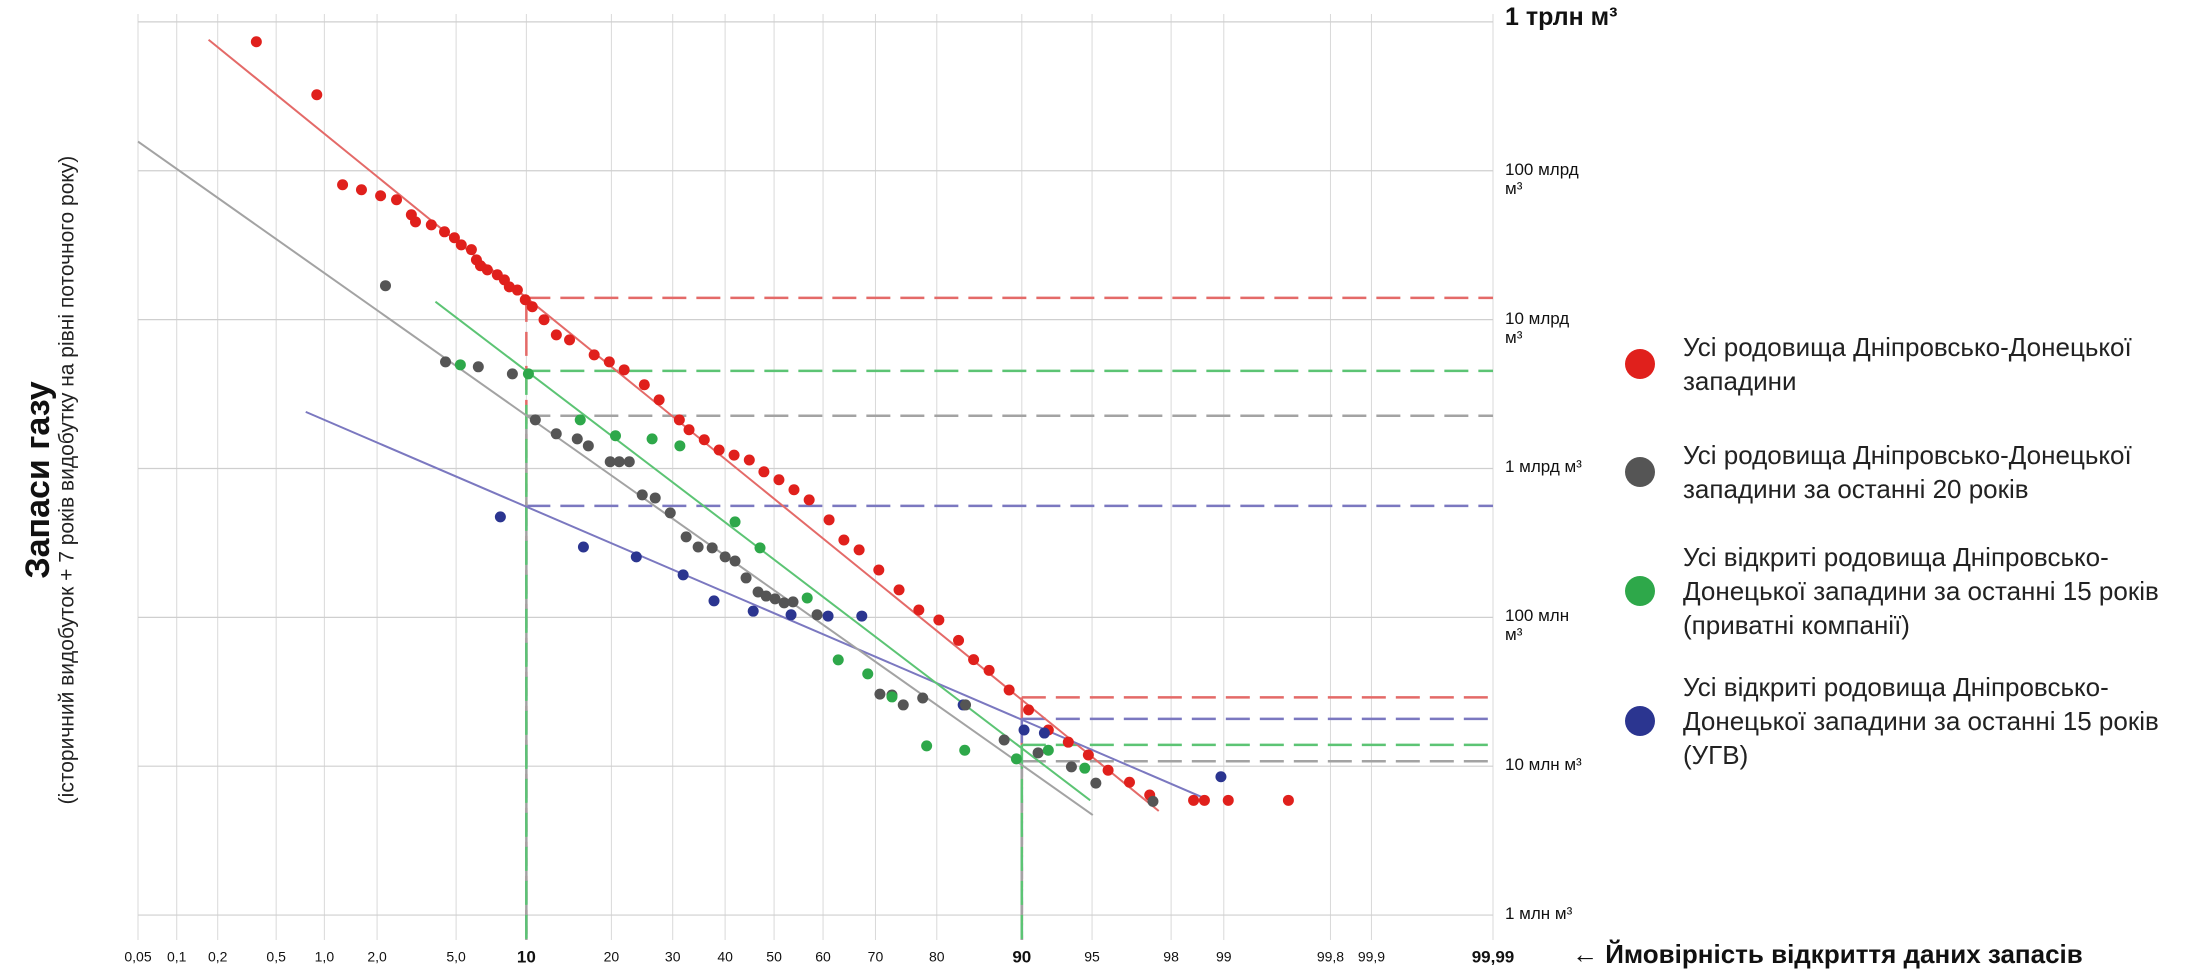  I want to click on x-tick-label: 2,0, so click(377, 957).